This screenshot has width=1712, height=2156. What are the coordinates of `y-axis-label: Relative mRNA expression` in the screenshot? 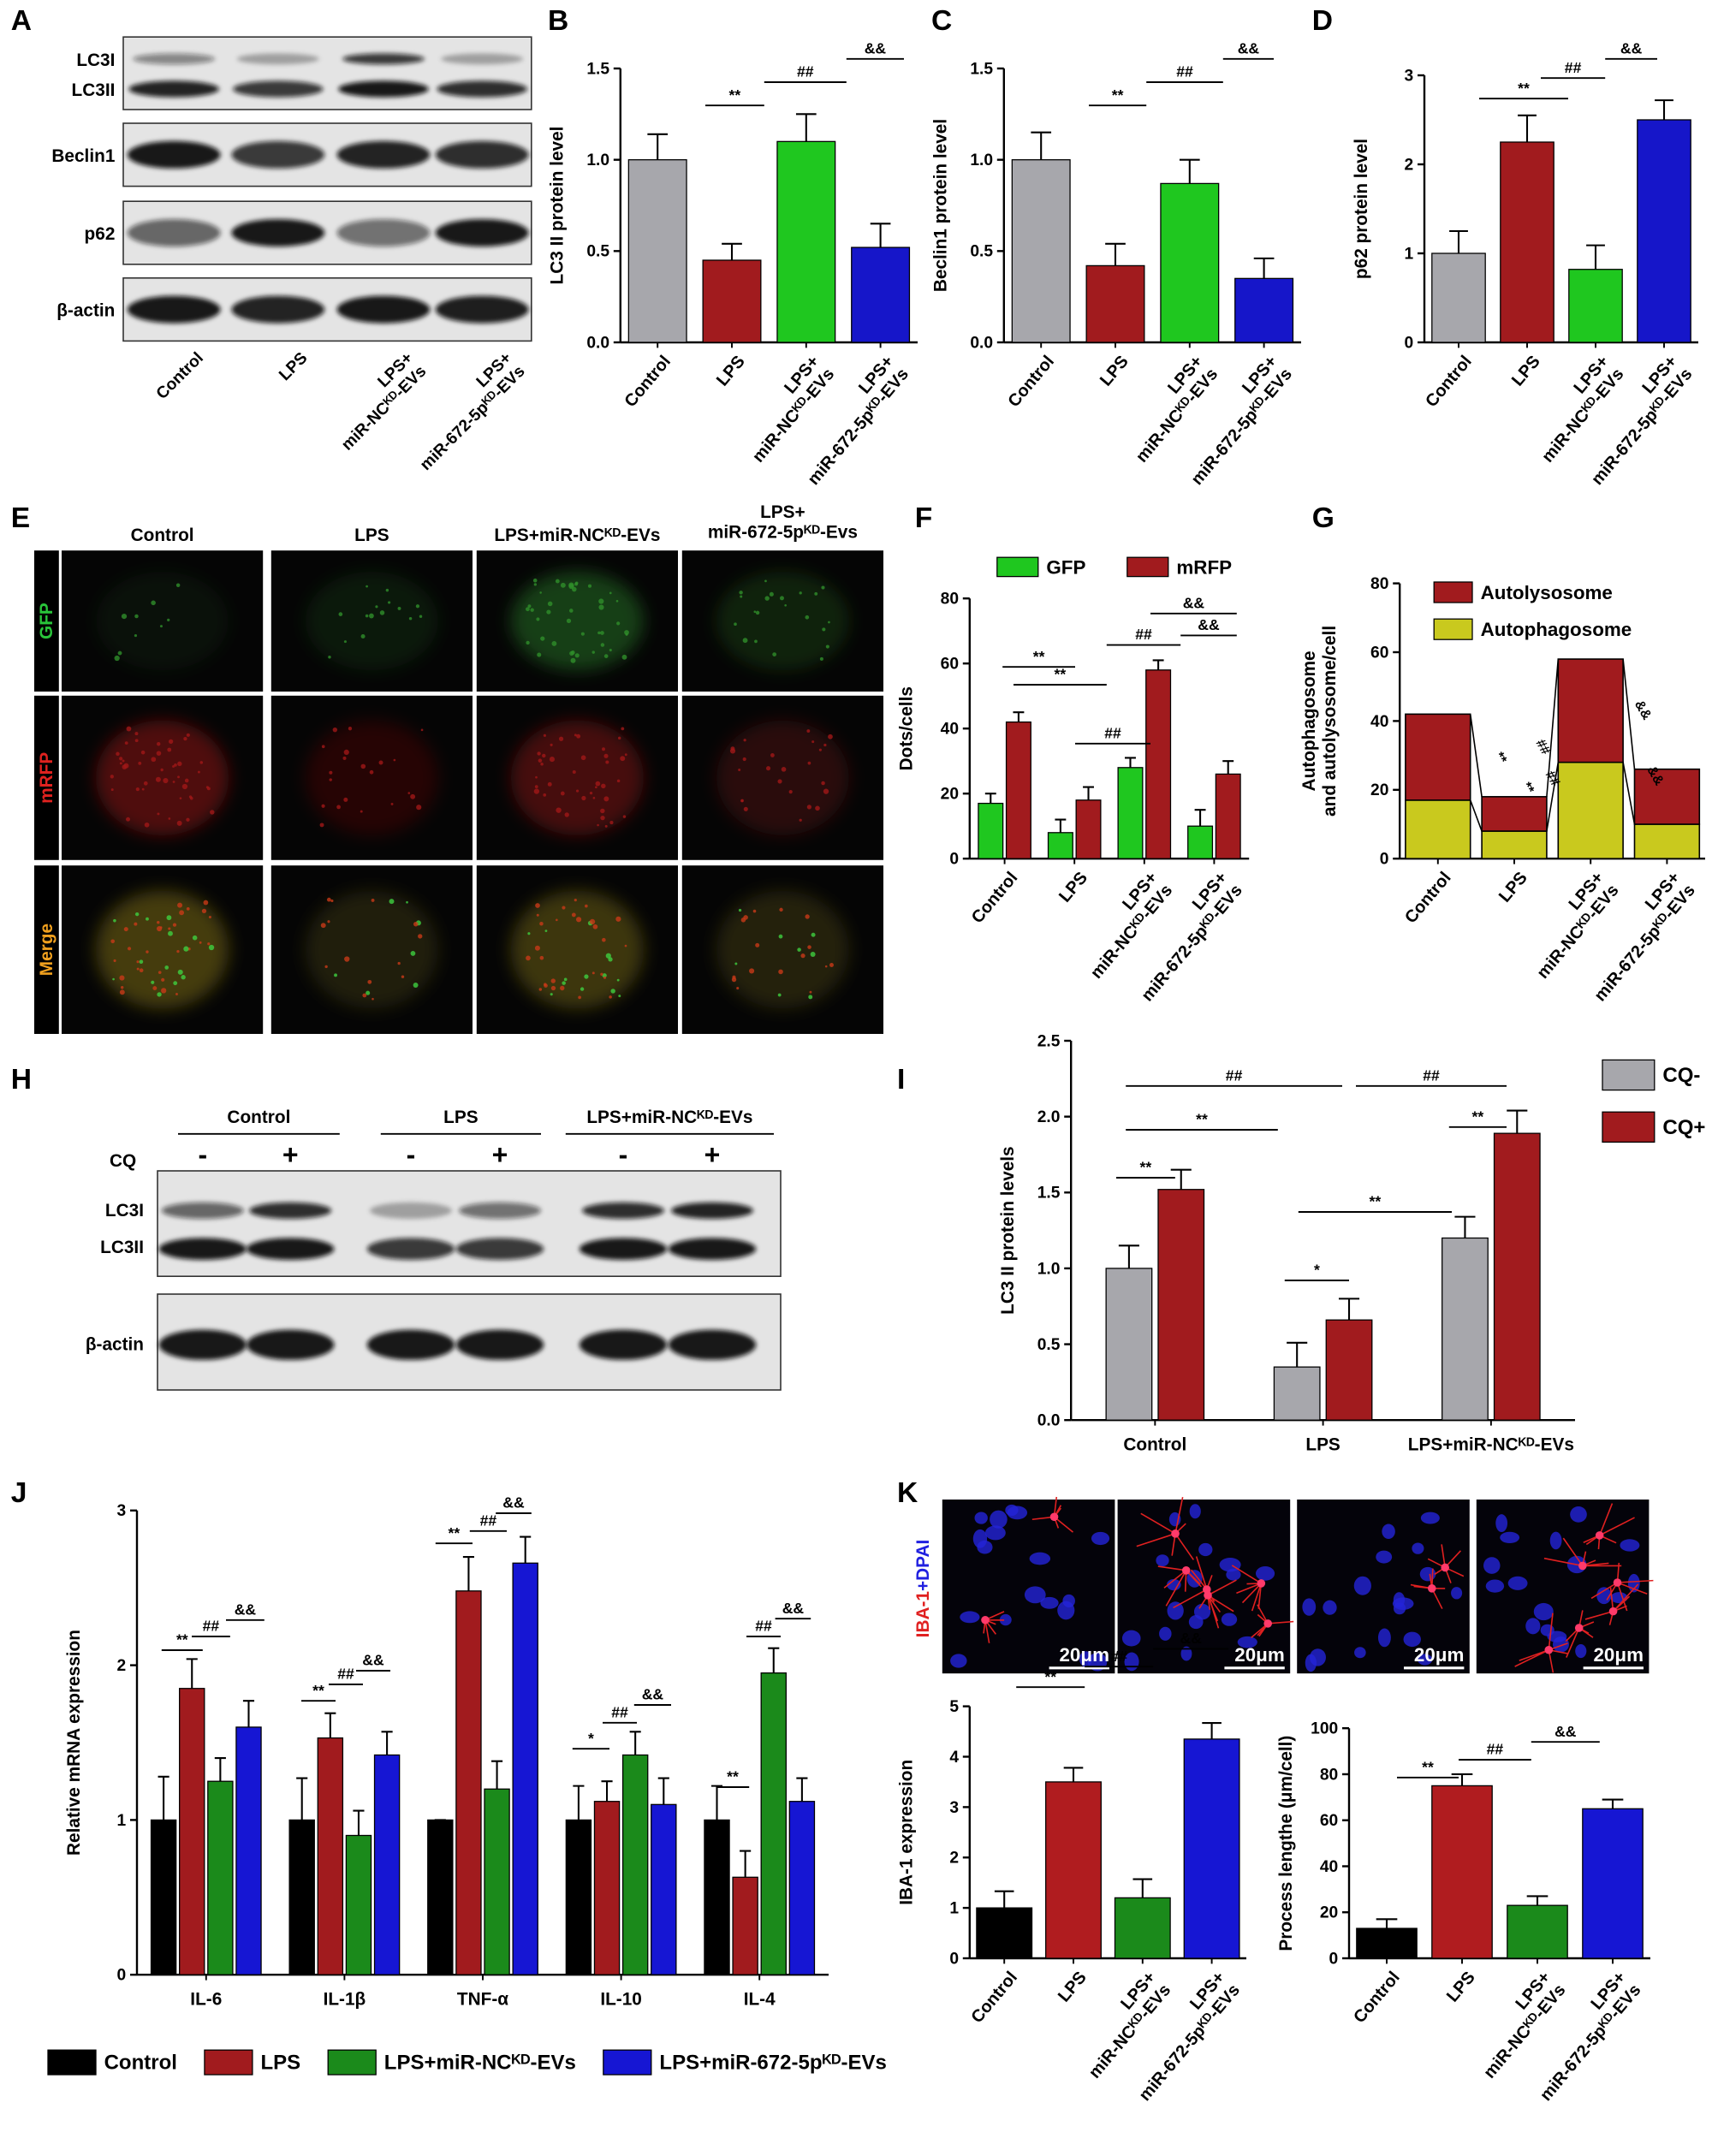 It's located at (74, 1743).